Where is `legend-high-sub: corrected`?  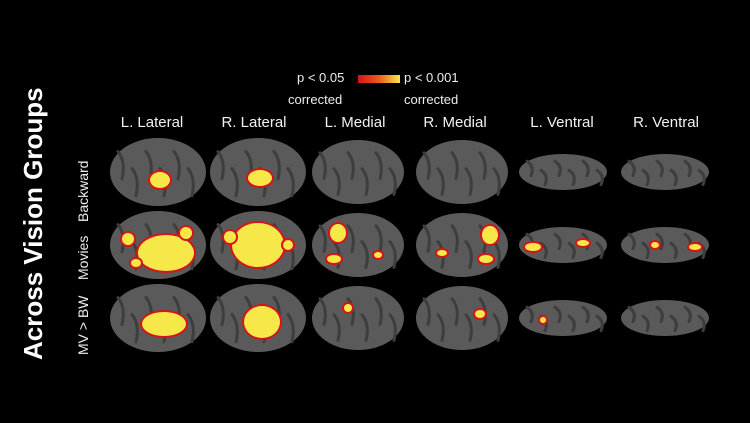
legend-high-sub: corrected is located at coordinates (431, 99).